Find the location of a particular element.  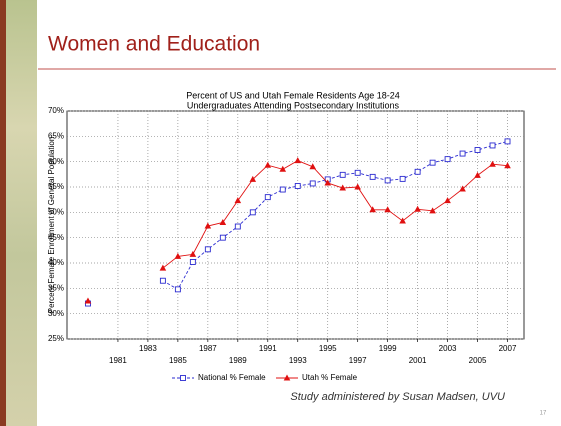

x-tick-label: 1985 is located at coordinates (178, 360).